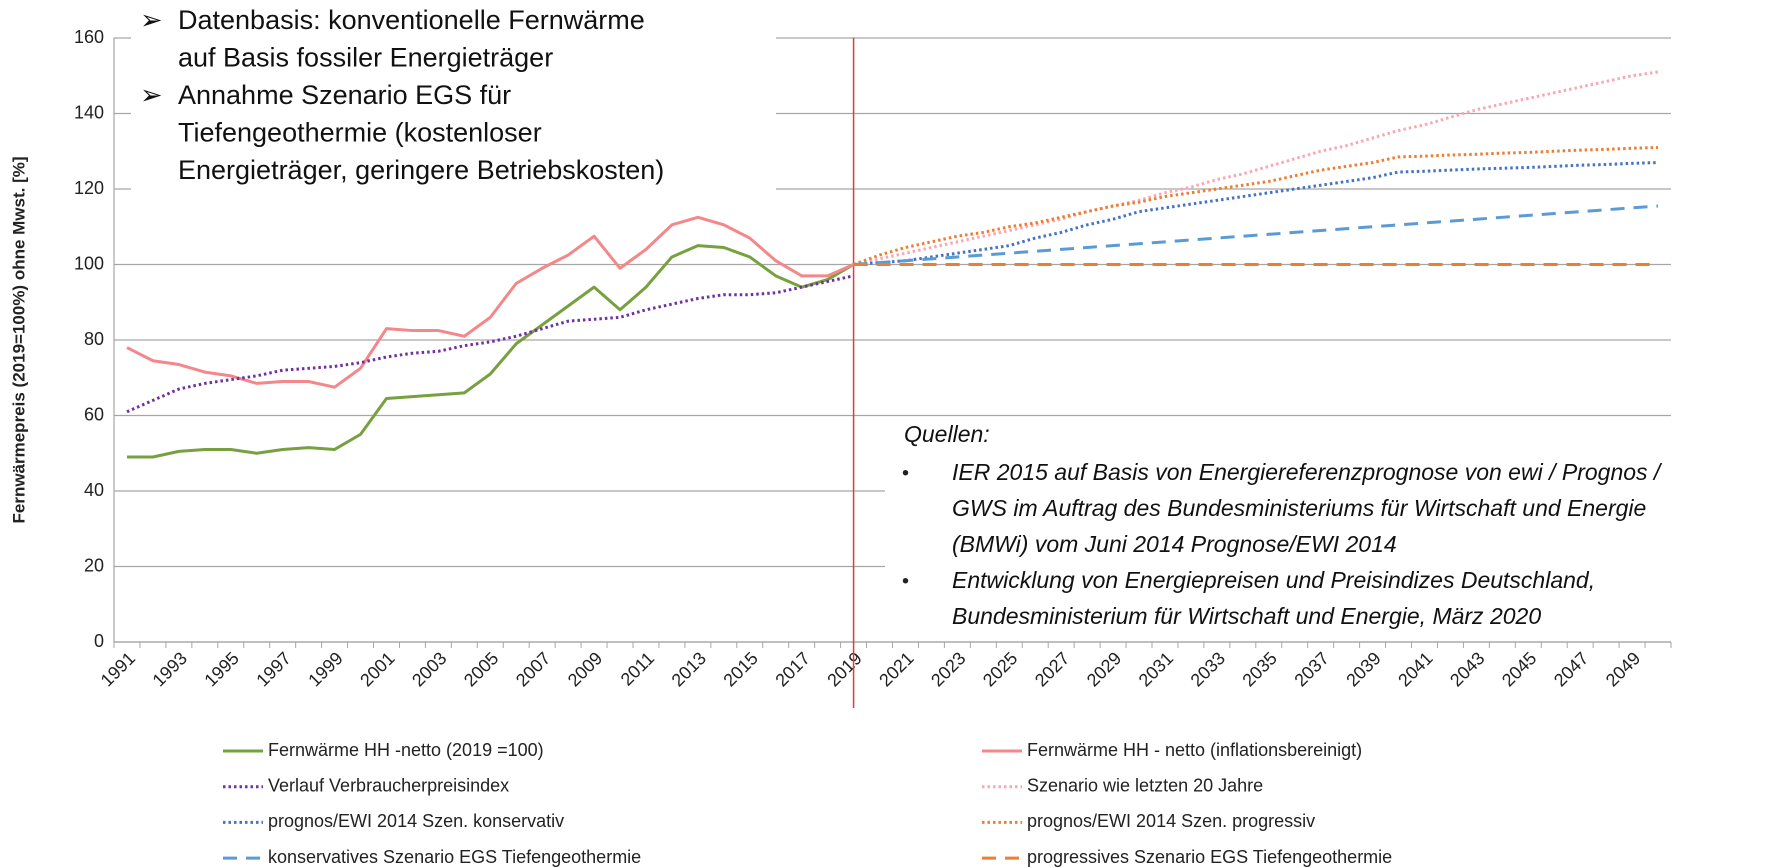 The width and height of the screenshot is (1781, 868). Describe the element at coordinates (406, 750) in the screenshot. I see `legend-label: Fernwärme HH -netto (2019 =100)` at that location.